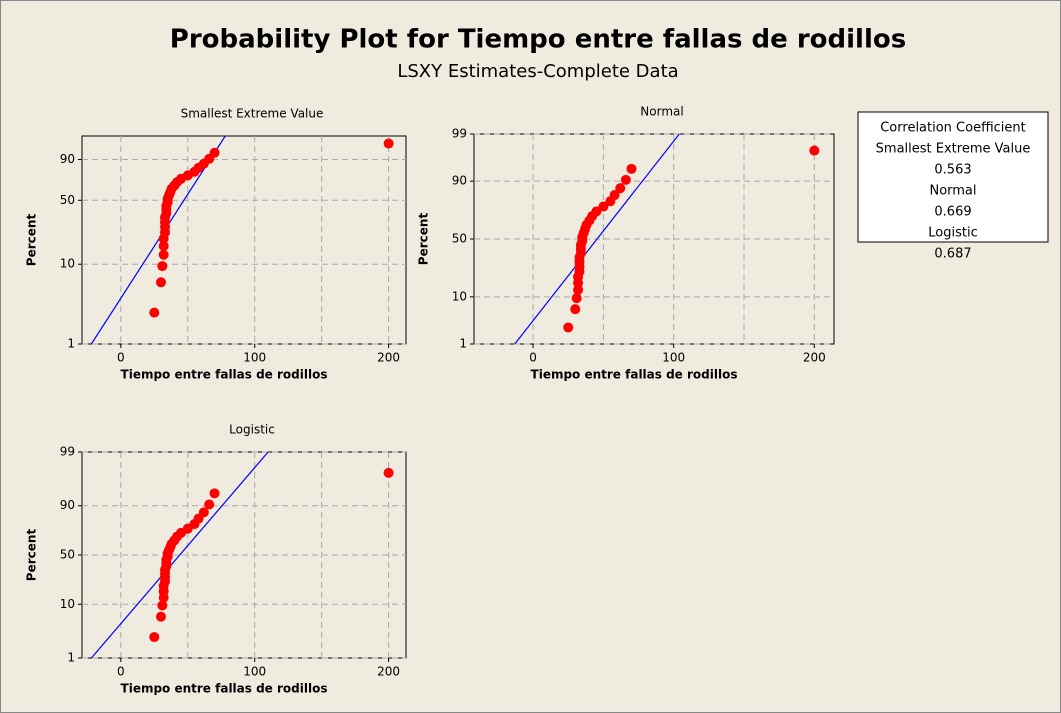 The width and height of the screenshot is (1061, 713). Describe the element at coordinates (537, 71) in the screenshot. I see `chart-subtitle: LSXY Estimates-Complete Data` at that location.